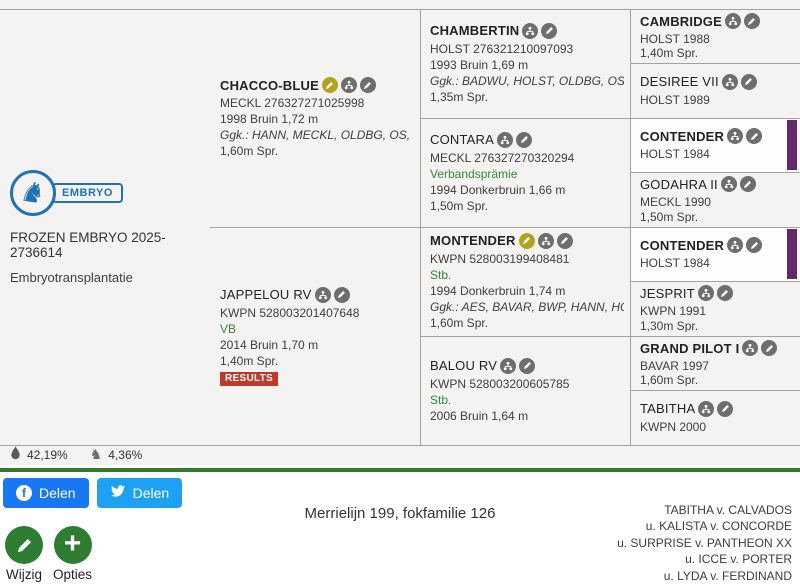 The width and height of the screenshot is (800, 587). Describe the element at coordinates (500, 383) in the screenshot. I see `registration-number: KWPN 528003200605785` at that location.